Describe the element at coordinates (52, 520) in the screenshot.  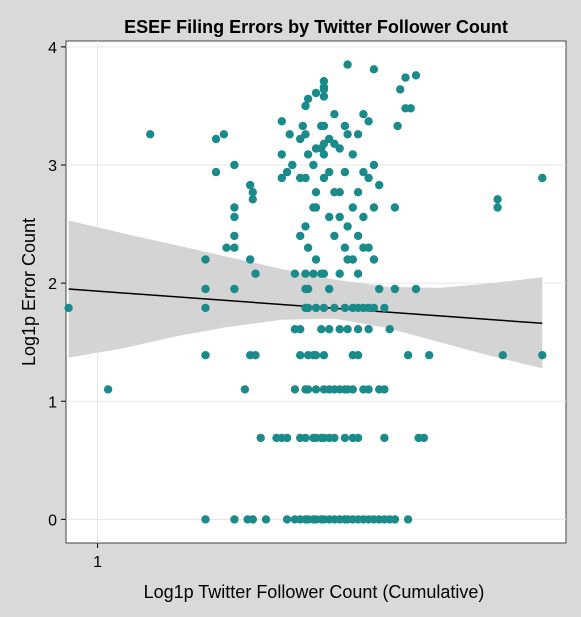
I see `y-tick-label-0: 0` at that location.